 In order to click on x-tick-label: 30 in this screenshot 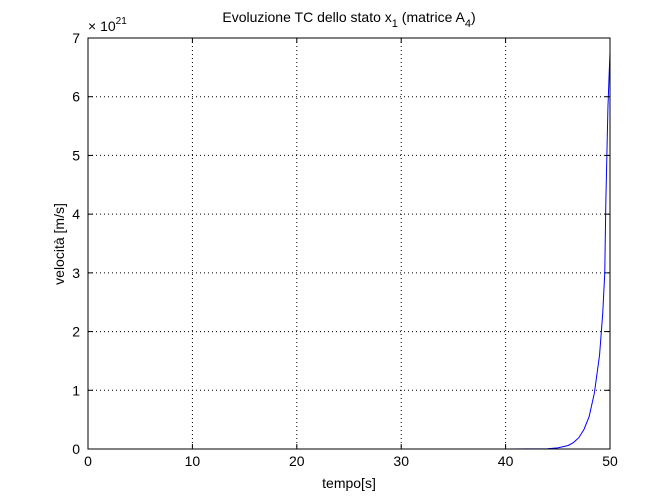, I will do `click(401, 461)`.